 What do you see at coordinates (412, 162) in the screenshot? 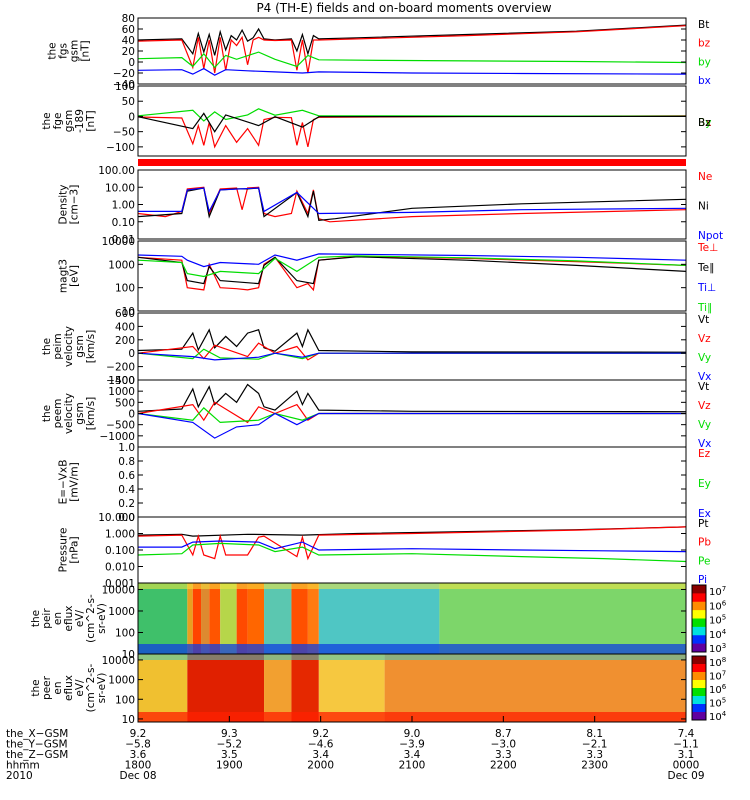
I see `status-bar` at bounding box center [412, 162].